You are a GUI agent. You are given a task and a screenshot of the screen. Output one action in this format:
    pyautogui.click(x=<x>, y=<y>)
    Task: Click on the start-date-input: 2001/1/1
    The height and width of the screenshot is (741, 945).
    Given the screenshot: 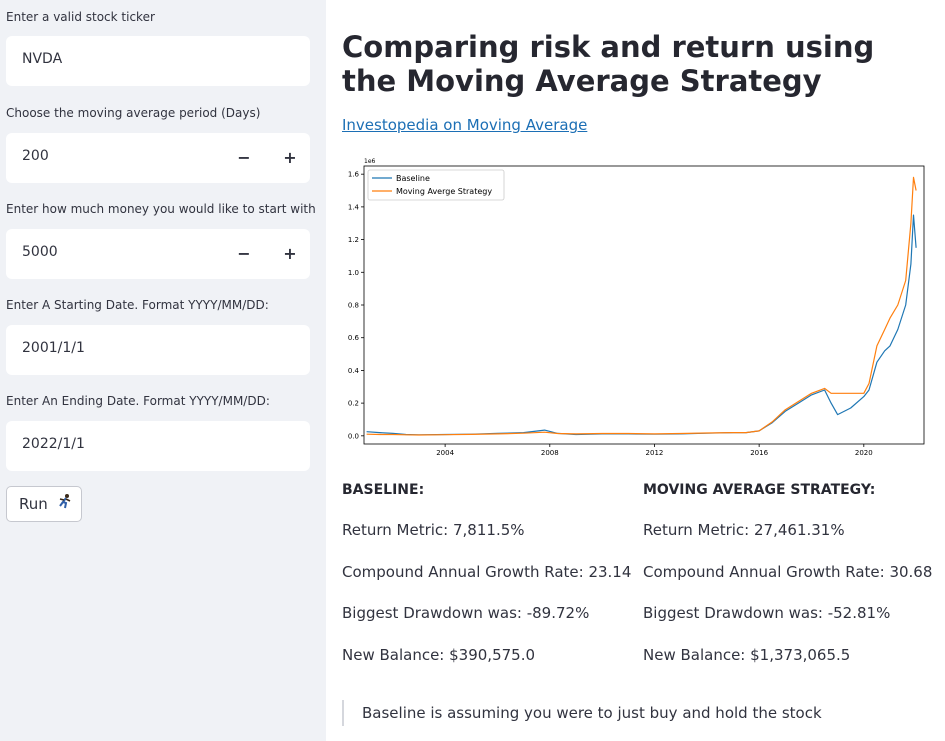 What is the action you would take?
    pyautogui.click(x=158, y=350)
    